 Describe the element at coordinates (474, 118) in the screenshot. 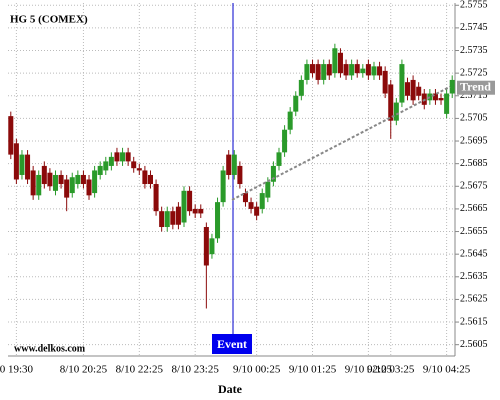

I see `y-tick-label: 2.5705` at that location.